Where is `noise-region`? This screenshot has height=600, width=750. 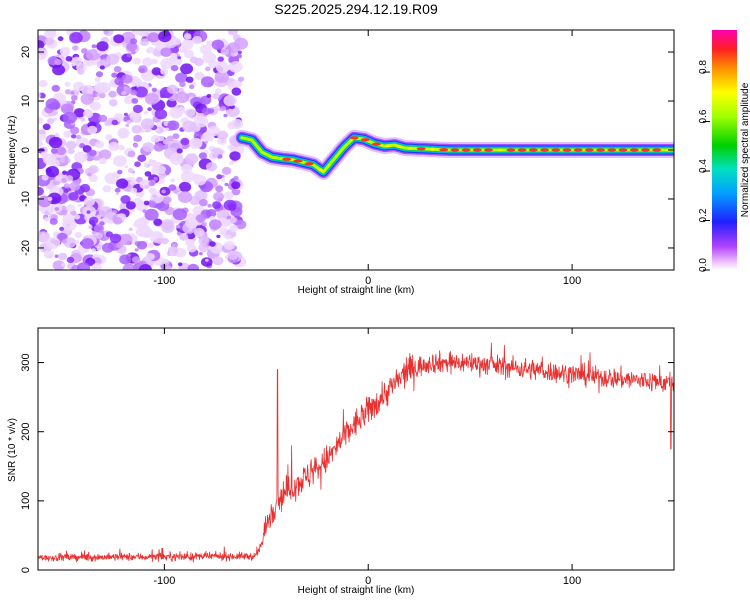
noise-region is located at coordinates (143, 150).